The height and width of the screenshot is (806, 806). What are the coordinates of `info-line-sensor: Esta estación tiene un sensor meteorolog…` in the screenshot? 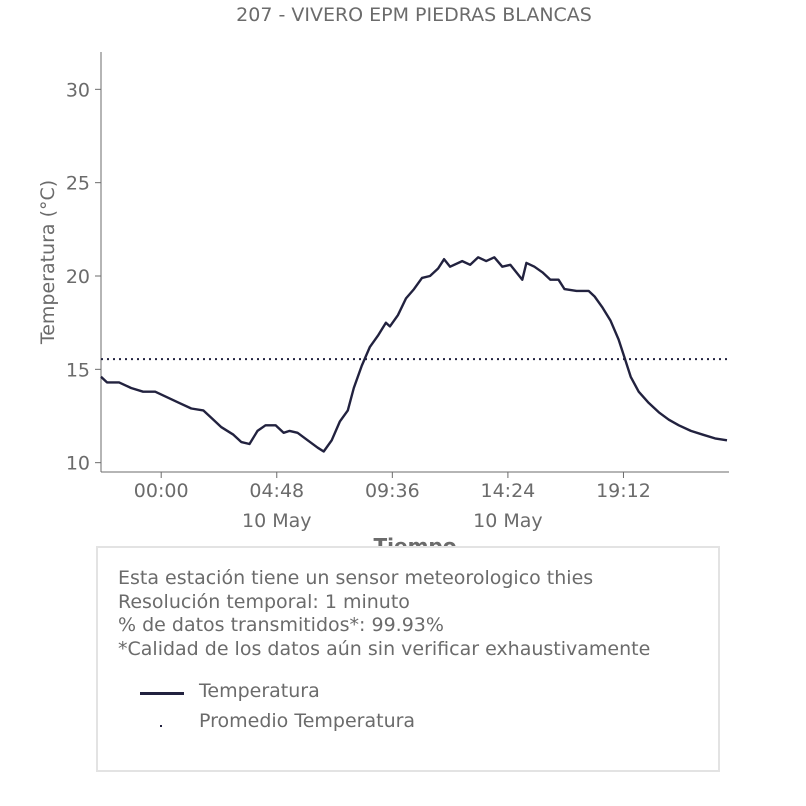 It's located at (356, 578).